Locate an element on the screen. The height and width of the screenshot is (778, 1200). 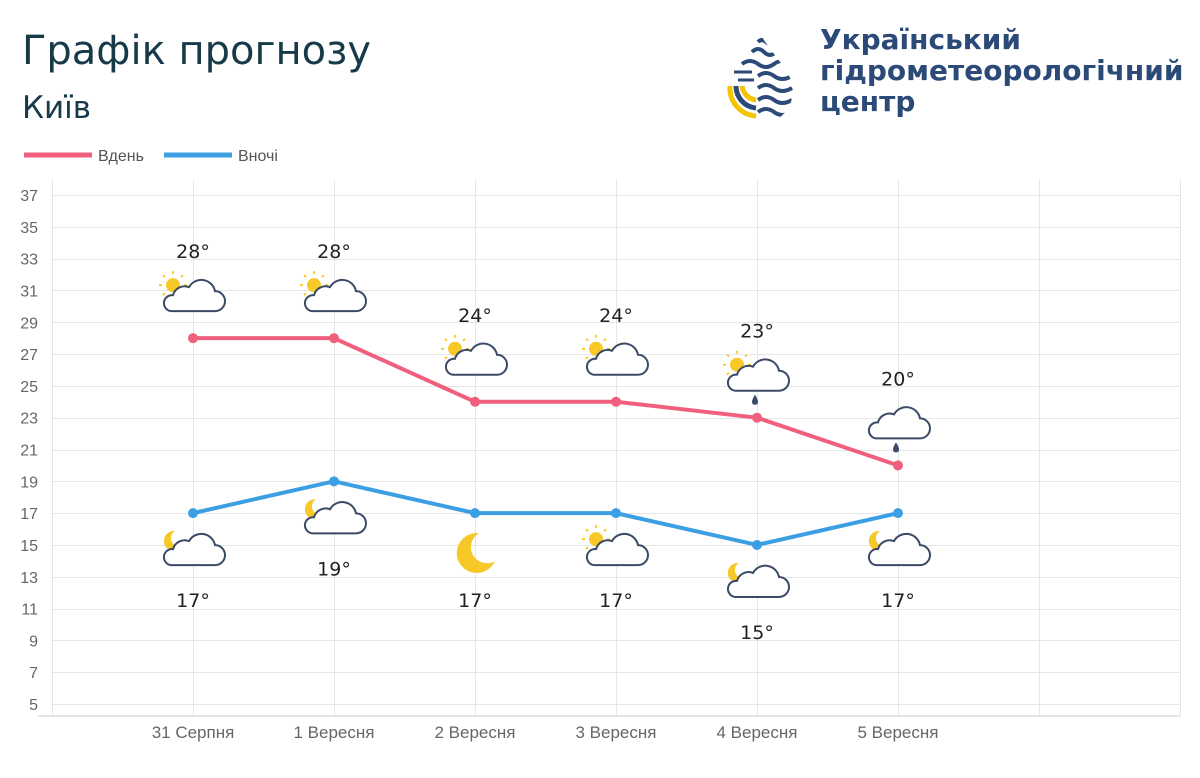
y-tick-label: 15 is located at coordinates (29, 546).